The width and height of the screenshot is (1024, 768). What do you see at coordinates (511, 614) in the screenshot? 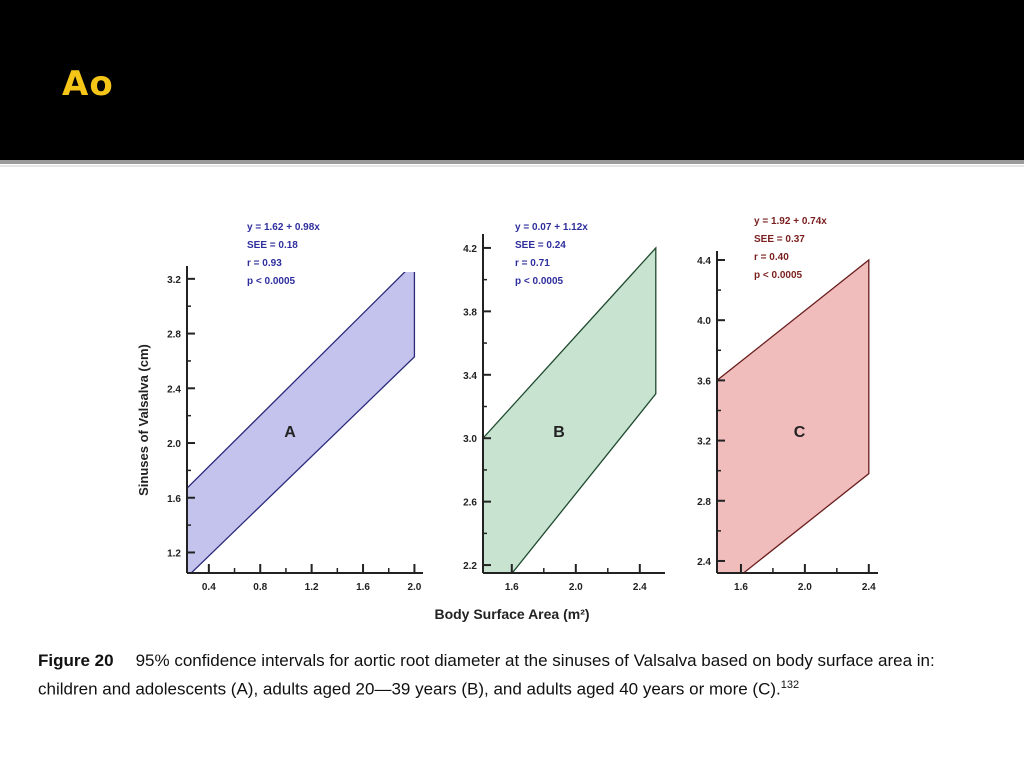
I see `x-axis-title: Body Surface Area (m²)` at bounding box center [511, 614].